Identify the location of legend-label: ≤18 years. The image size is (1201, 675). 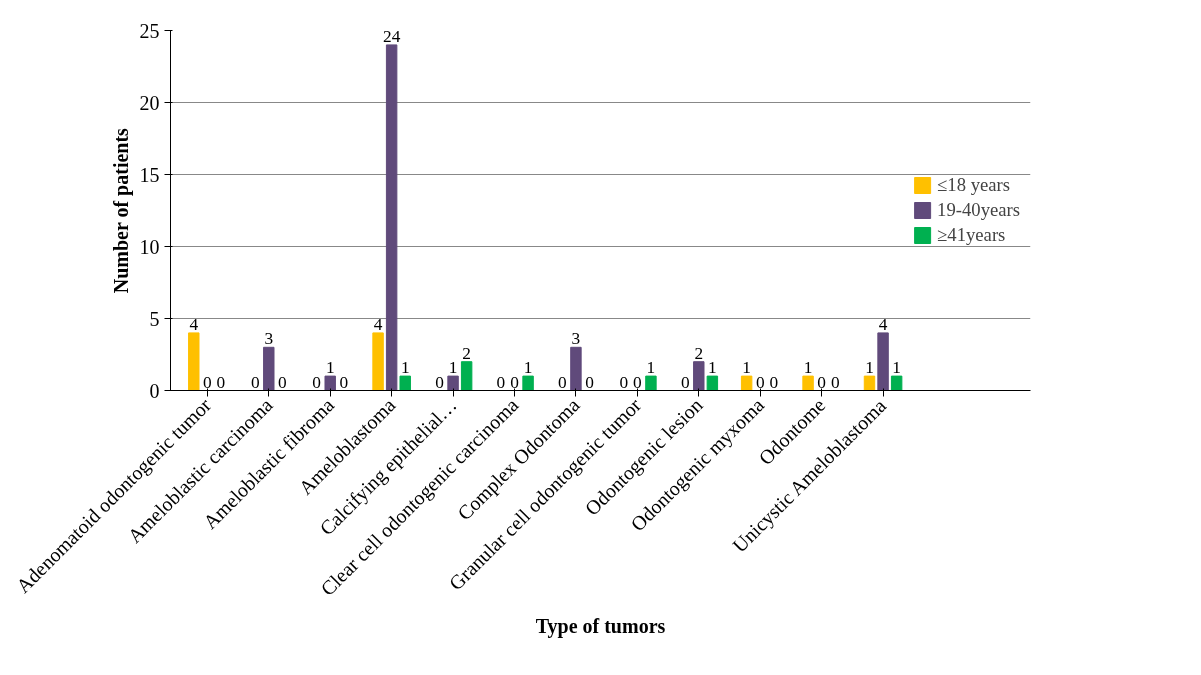
(974, 185).